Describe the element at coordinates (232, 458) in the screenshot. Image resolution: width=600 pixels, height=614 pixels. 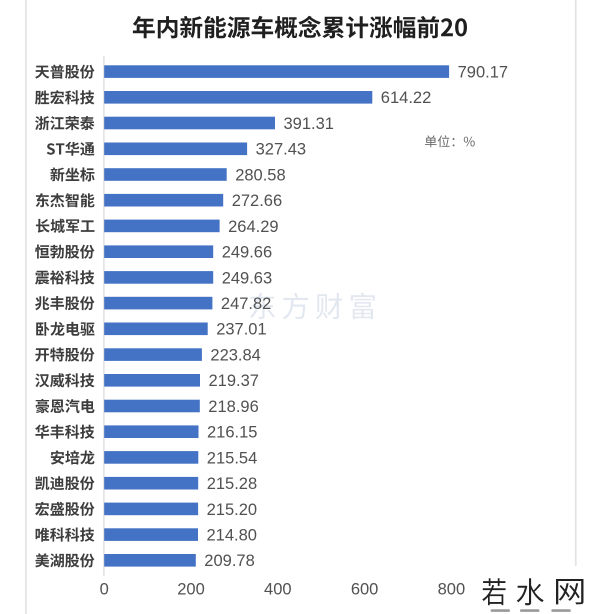
I see `svg-text: 215.54` at that location.